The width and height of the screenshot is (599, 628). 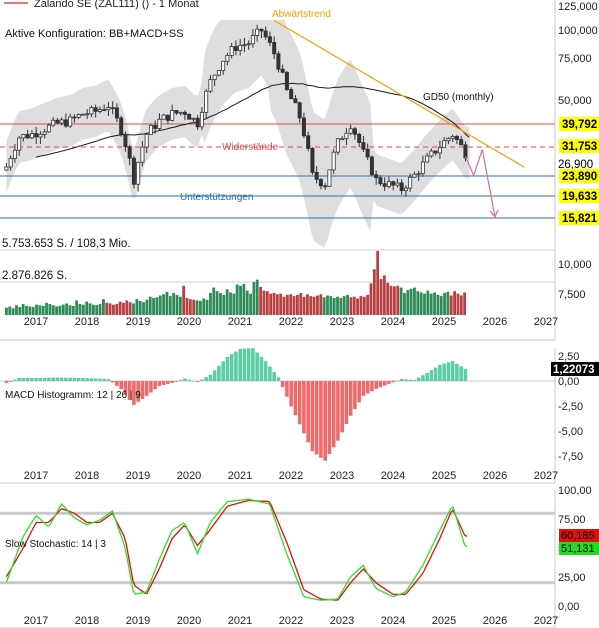 I want to click on x-tick-label: 2017, so click(x=36, y=322).